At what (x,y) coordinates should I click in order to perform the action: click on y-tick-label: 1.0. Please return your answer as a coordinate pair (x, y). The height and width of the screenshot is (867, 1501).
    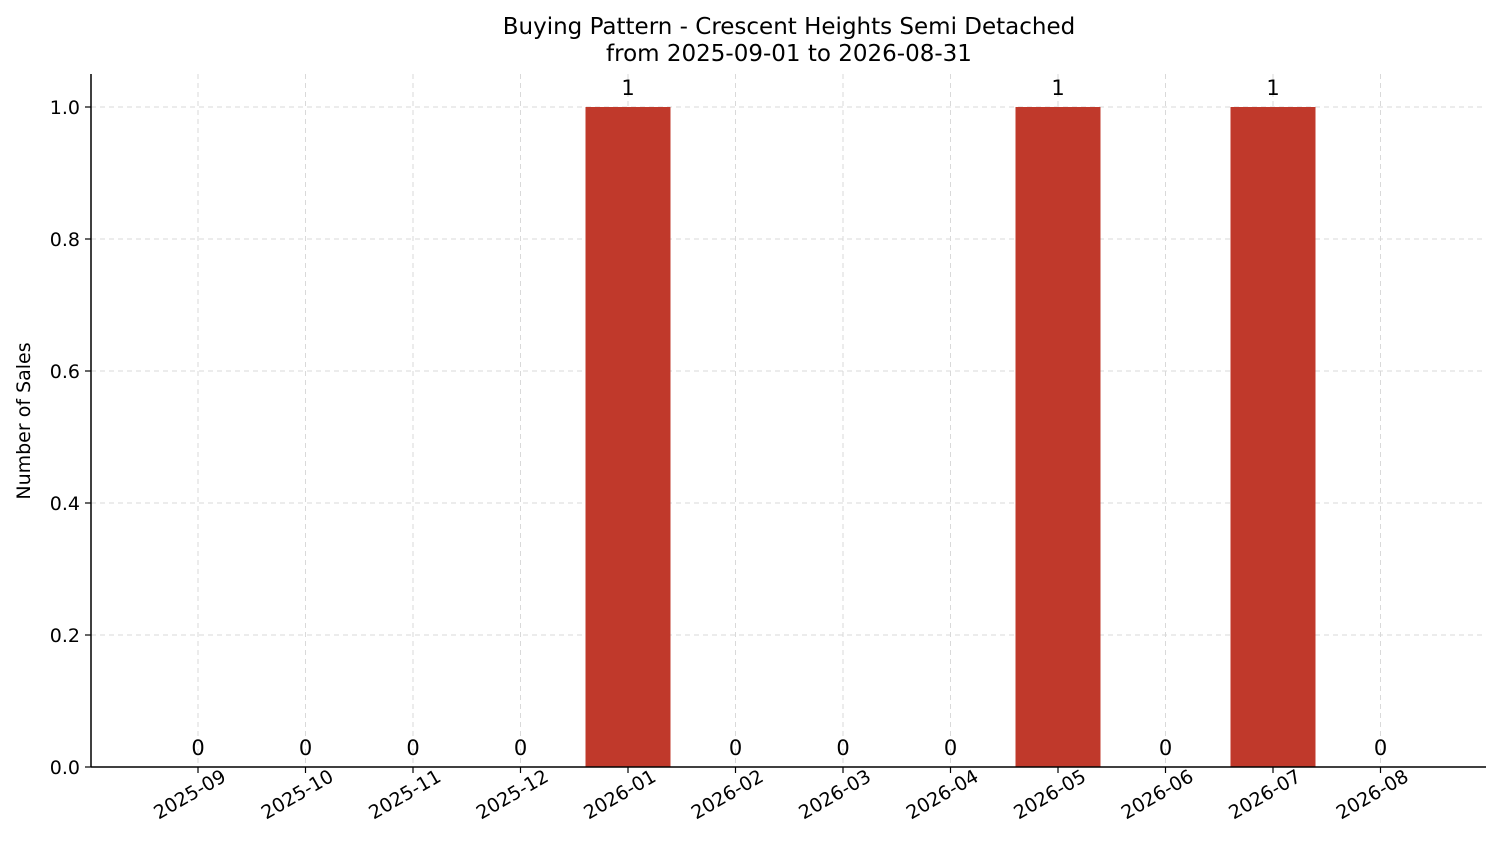
    Looking at the image, I should click on (65, 108).